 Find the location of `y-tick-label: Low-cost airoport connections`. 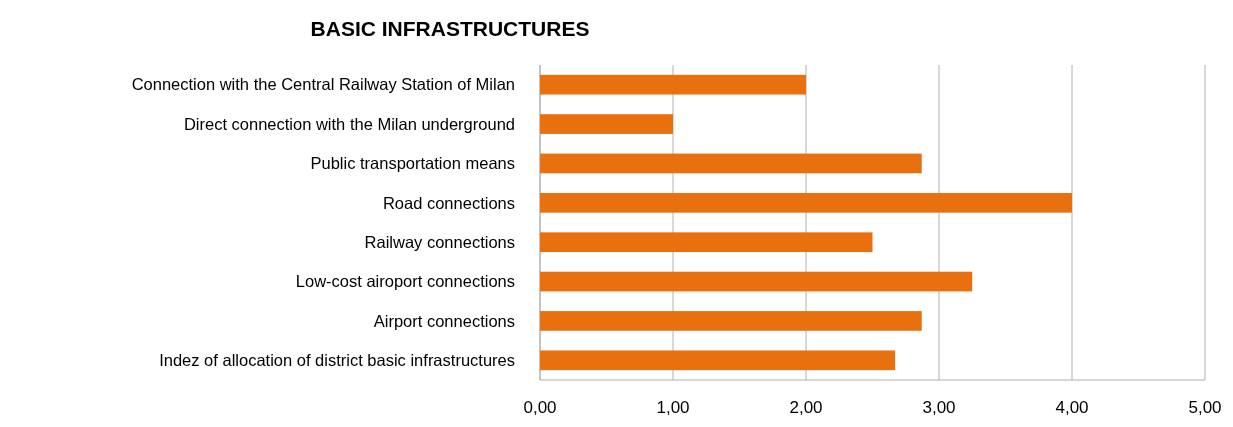

y-tick-label: Low-cost airoport connections is located at coordinates (405, 281).